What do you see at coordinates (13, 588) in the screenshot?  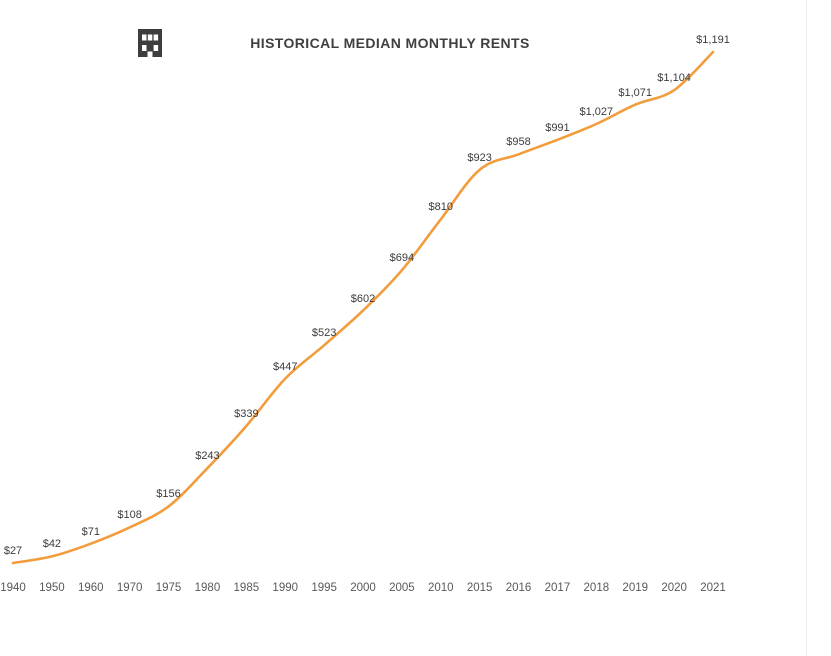 I see `axis-tick-label: 1940` at bounding box center [13, 588].